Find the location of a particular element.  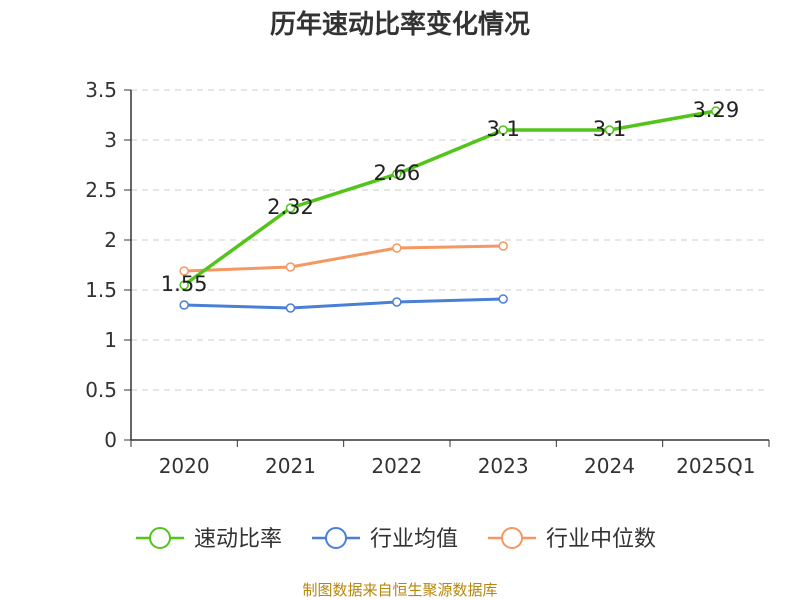

y-tick-label: 1 is located at coordinates (110, 340).